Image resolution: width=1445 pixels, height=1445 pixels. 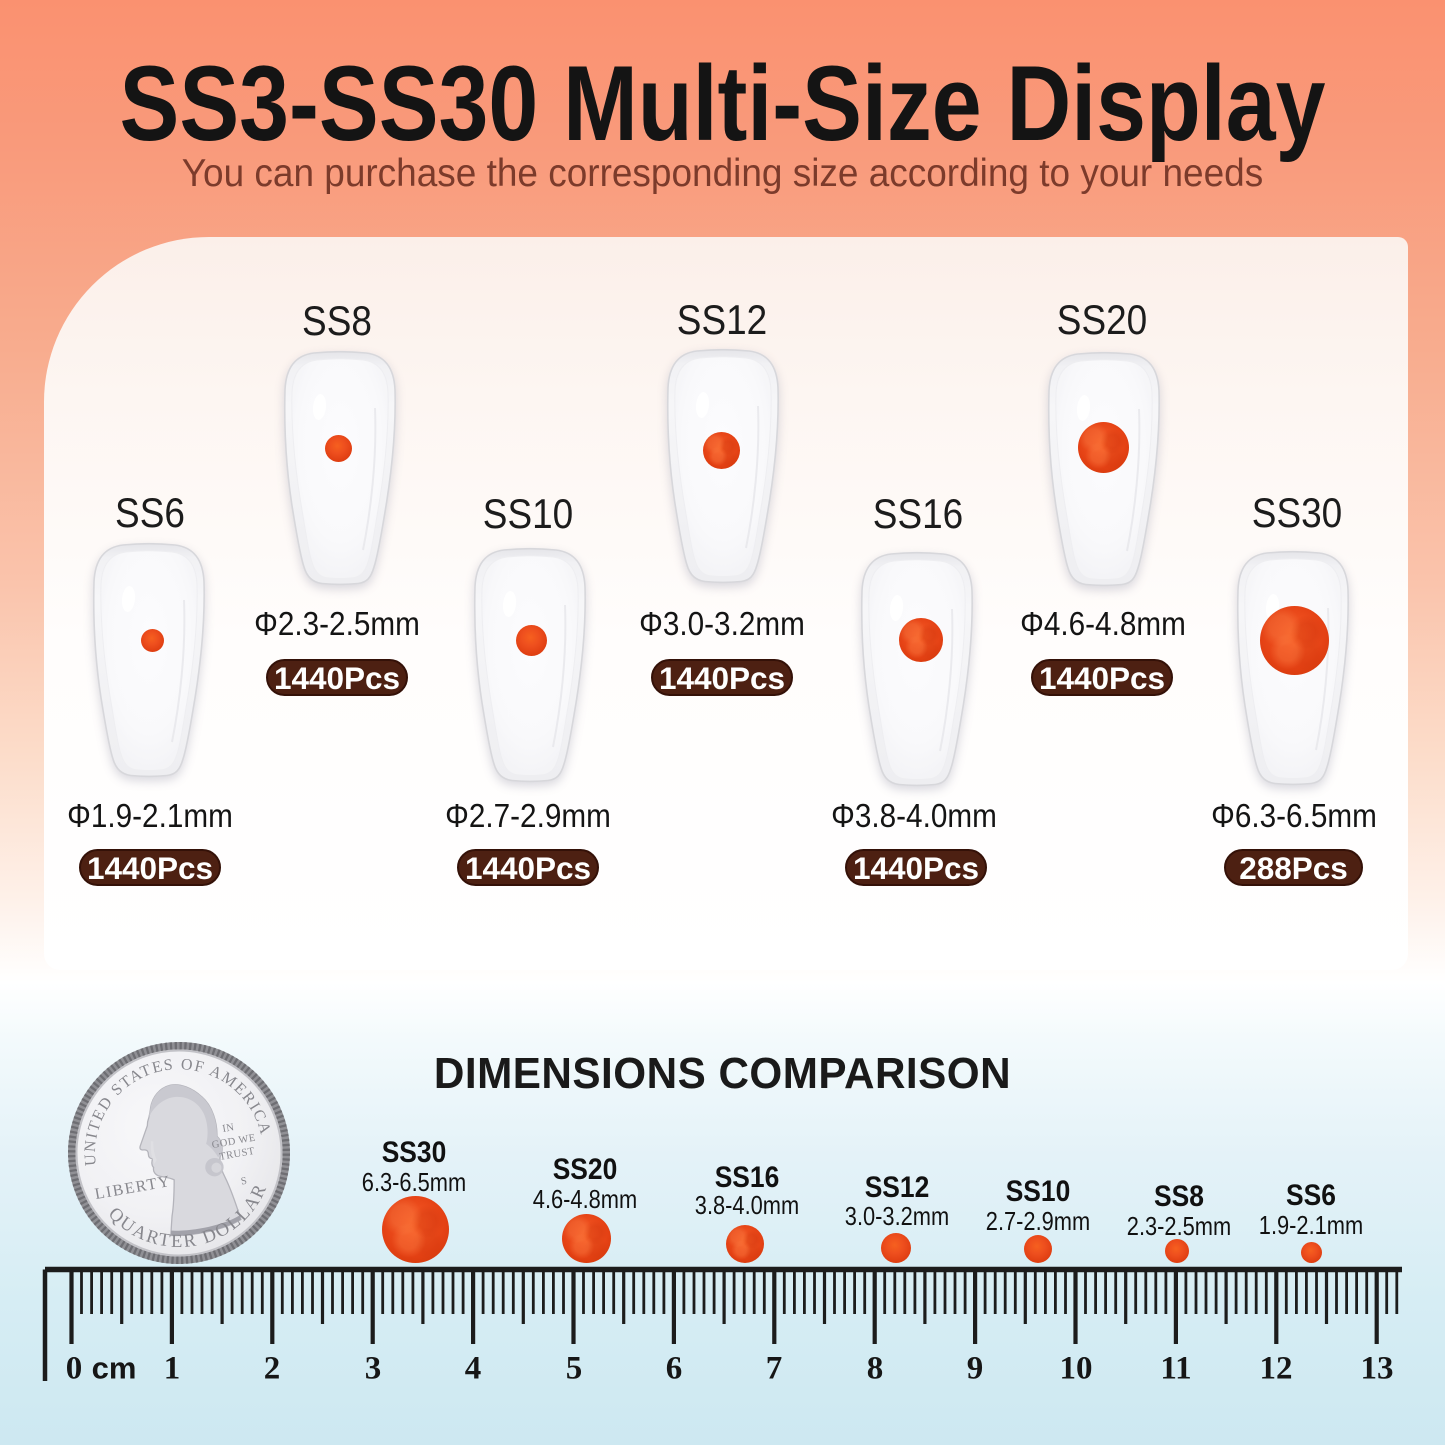 What do you see at coordinates (574, 1369) in the screenshot?
I see `svg-text: 5` at bounding box center [574, 1369].